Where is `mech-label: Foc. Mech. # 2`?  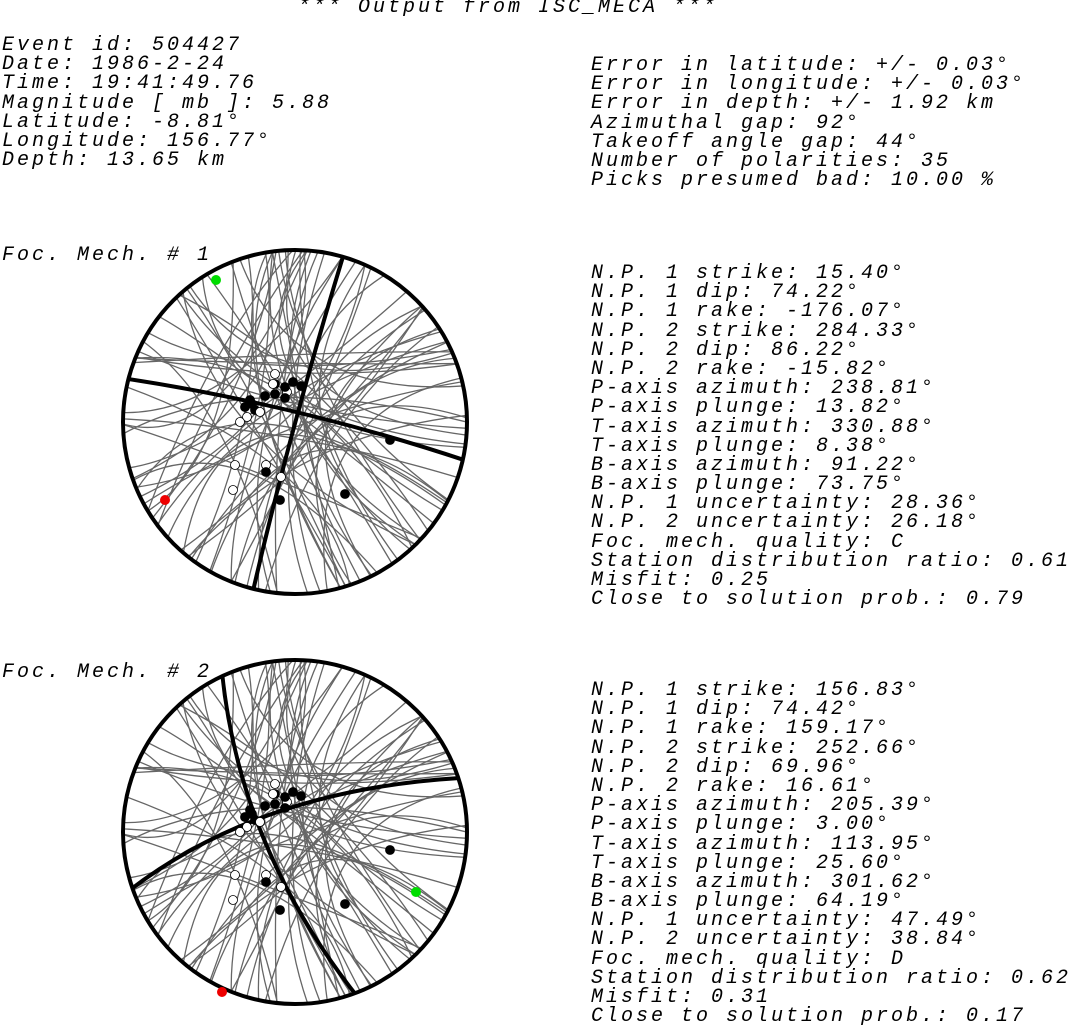 mech-label: Foc. Mech. # 2 is located at coordinates (107, 672).